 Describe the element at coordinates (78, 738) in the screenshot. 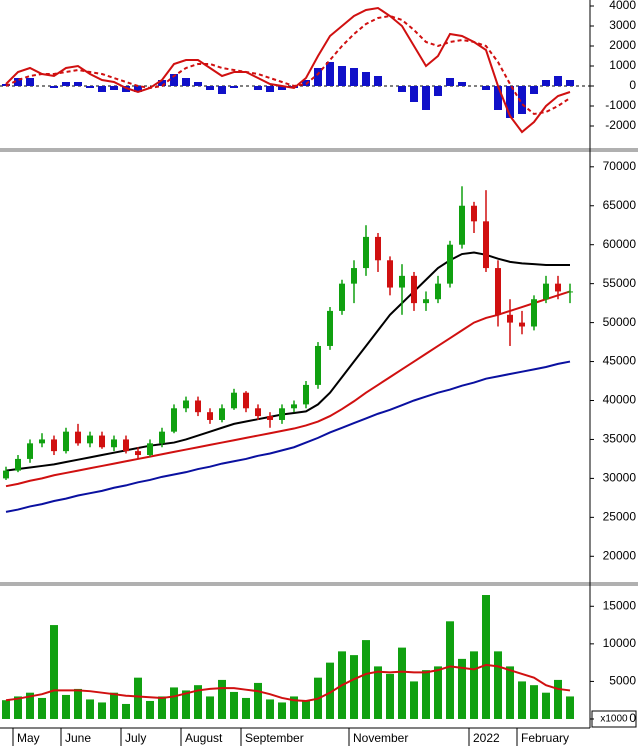

I see `x-tick-label: June` at that location.